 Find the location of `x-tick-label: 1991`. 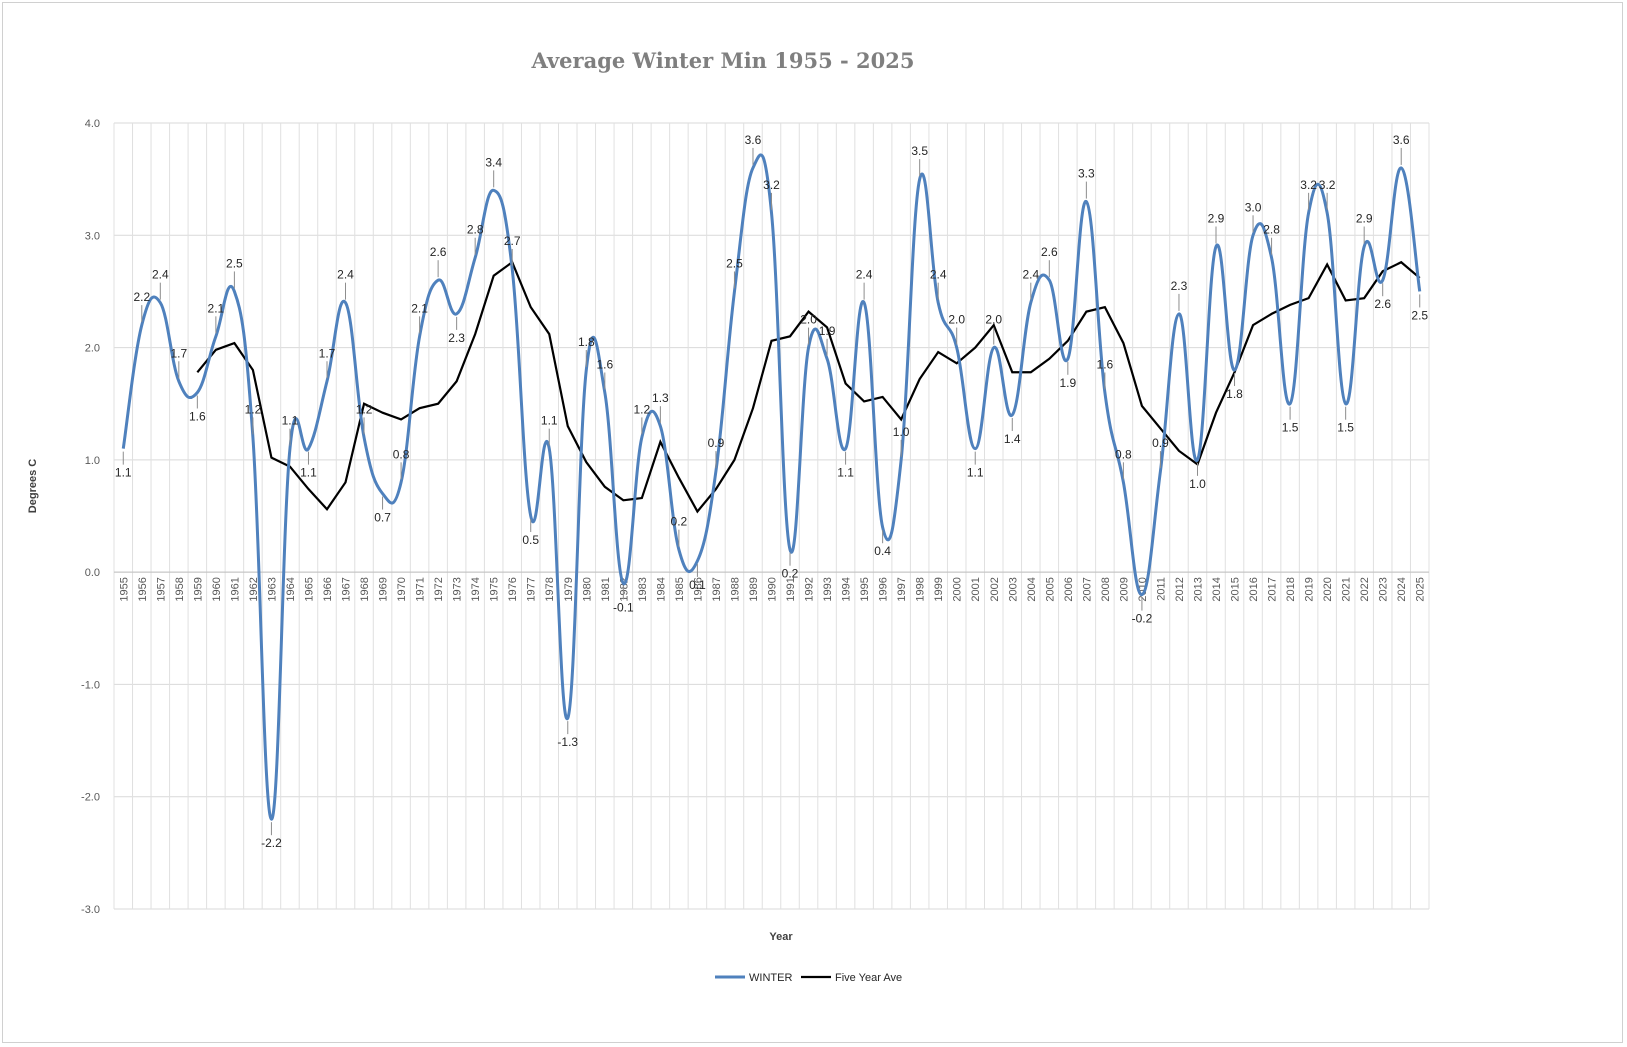

x-tick-label: 1991 is located at coordinates (791, 589).